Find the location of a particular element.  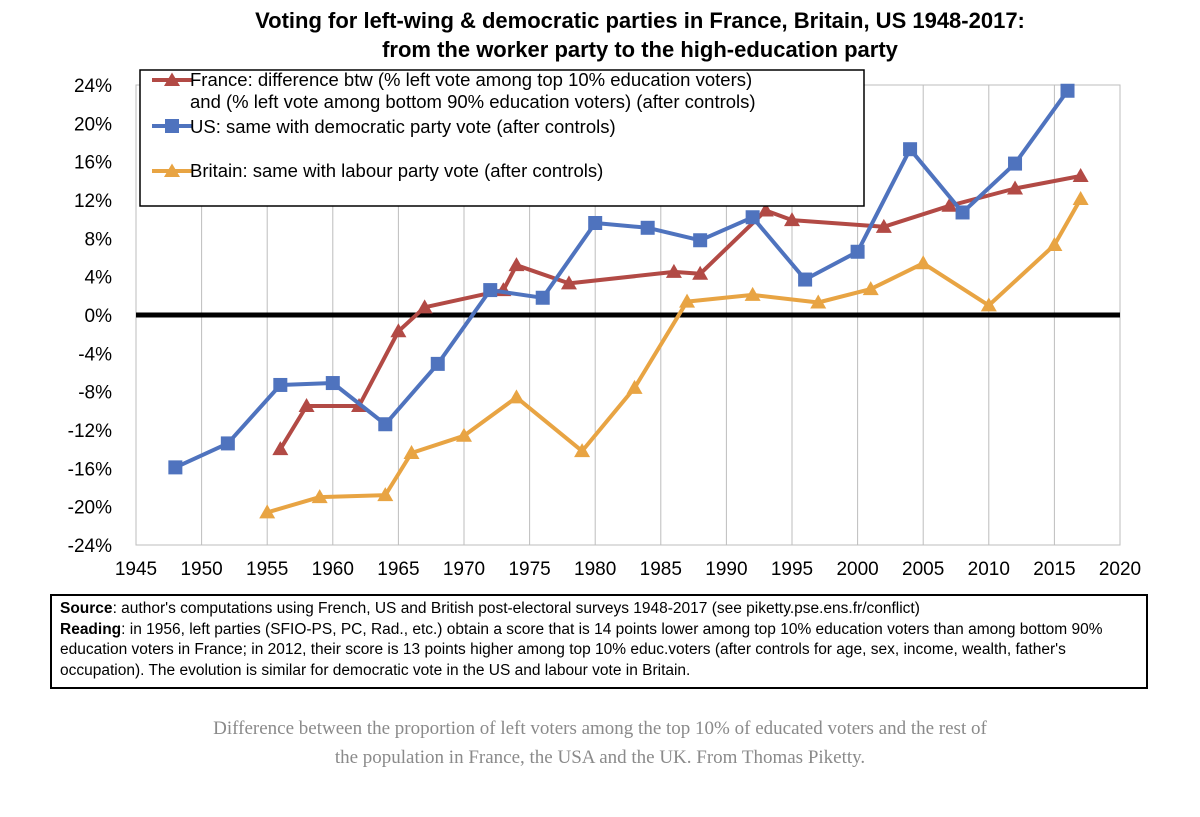

x-tick-label: 1975 is located at coordinates (529, 569).